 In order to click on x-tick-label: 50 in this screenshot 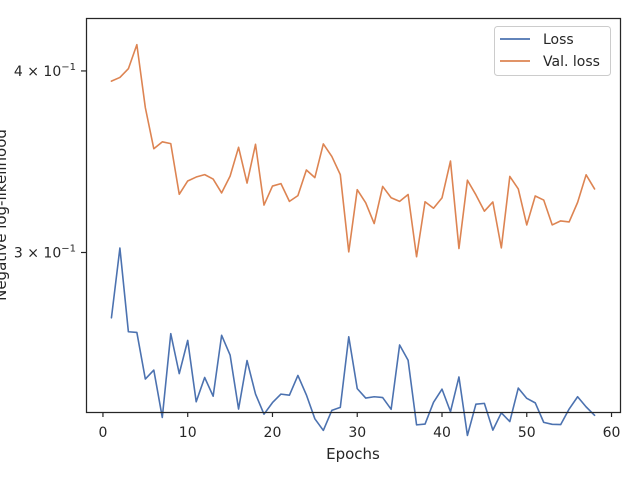, I will do `click(527, 433)`.